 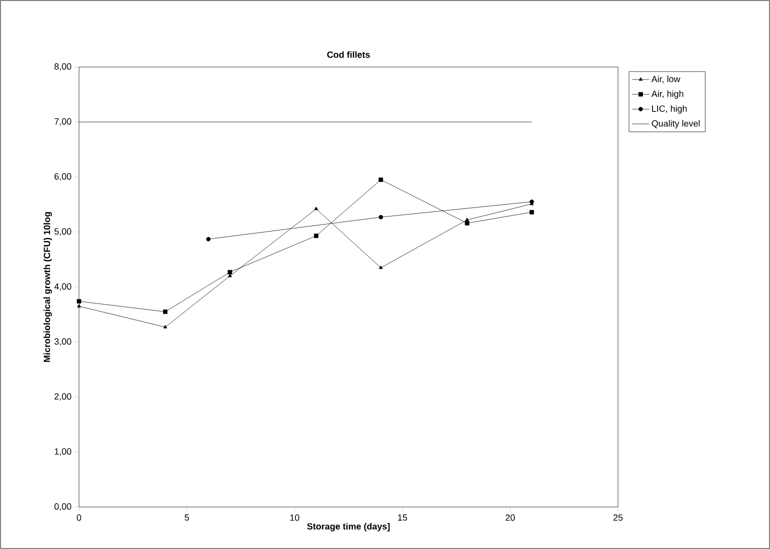 What do you see at coordinates (63, 177) in the screenshot?
I see `y-tick-label: 6,00` at bounding box center [63, 177].